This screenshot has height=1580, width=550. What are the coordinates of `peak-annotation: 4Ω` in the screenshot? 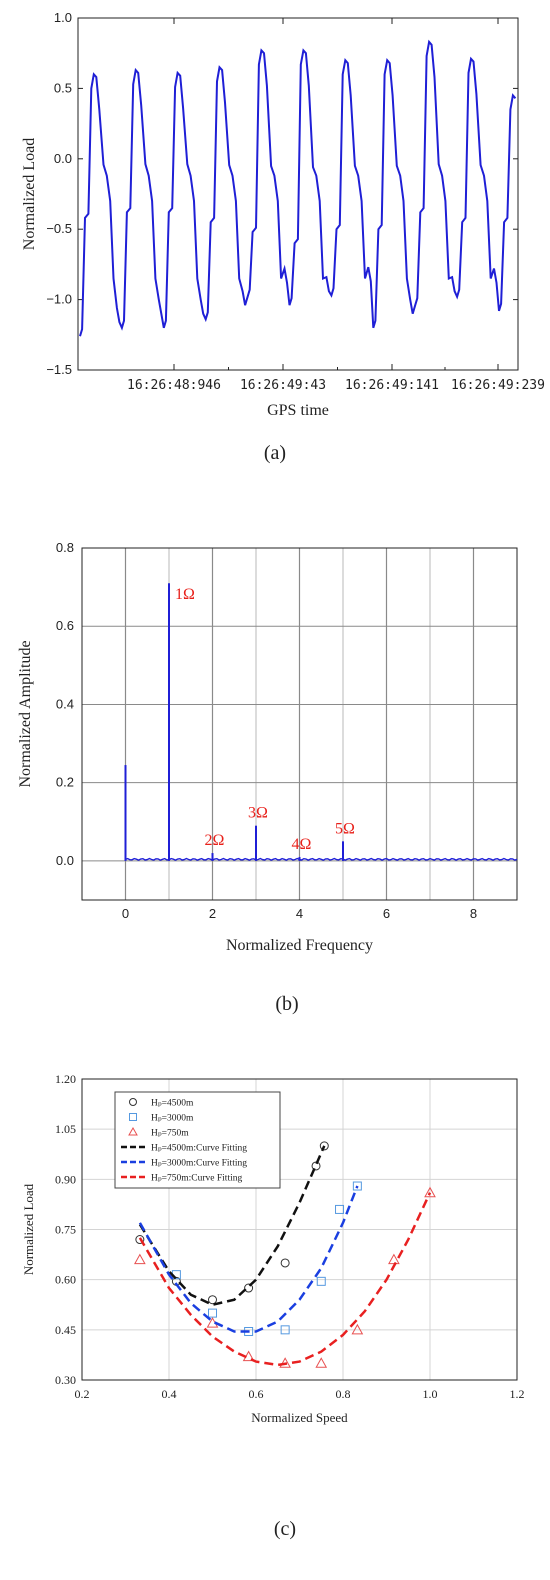 It's located at (302, 844).